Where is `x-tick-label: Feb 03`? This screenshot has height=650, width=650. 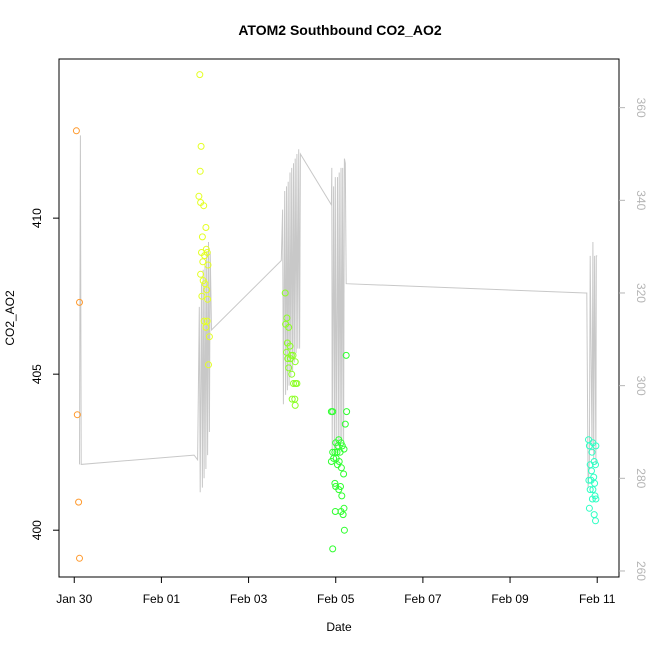
x-tick-label: Feb 03 is located at coordinates (249, 599).